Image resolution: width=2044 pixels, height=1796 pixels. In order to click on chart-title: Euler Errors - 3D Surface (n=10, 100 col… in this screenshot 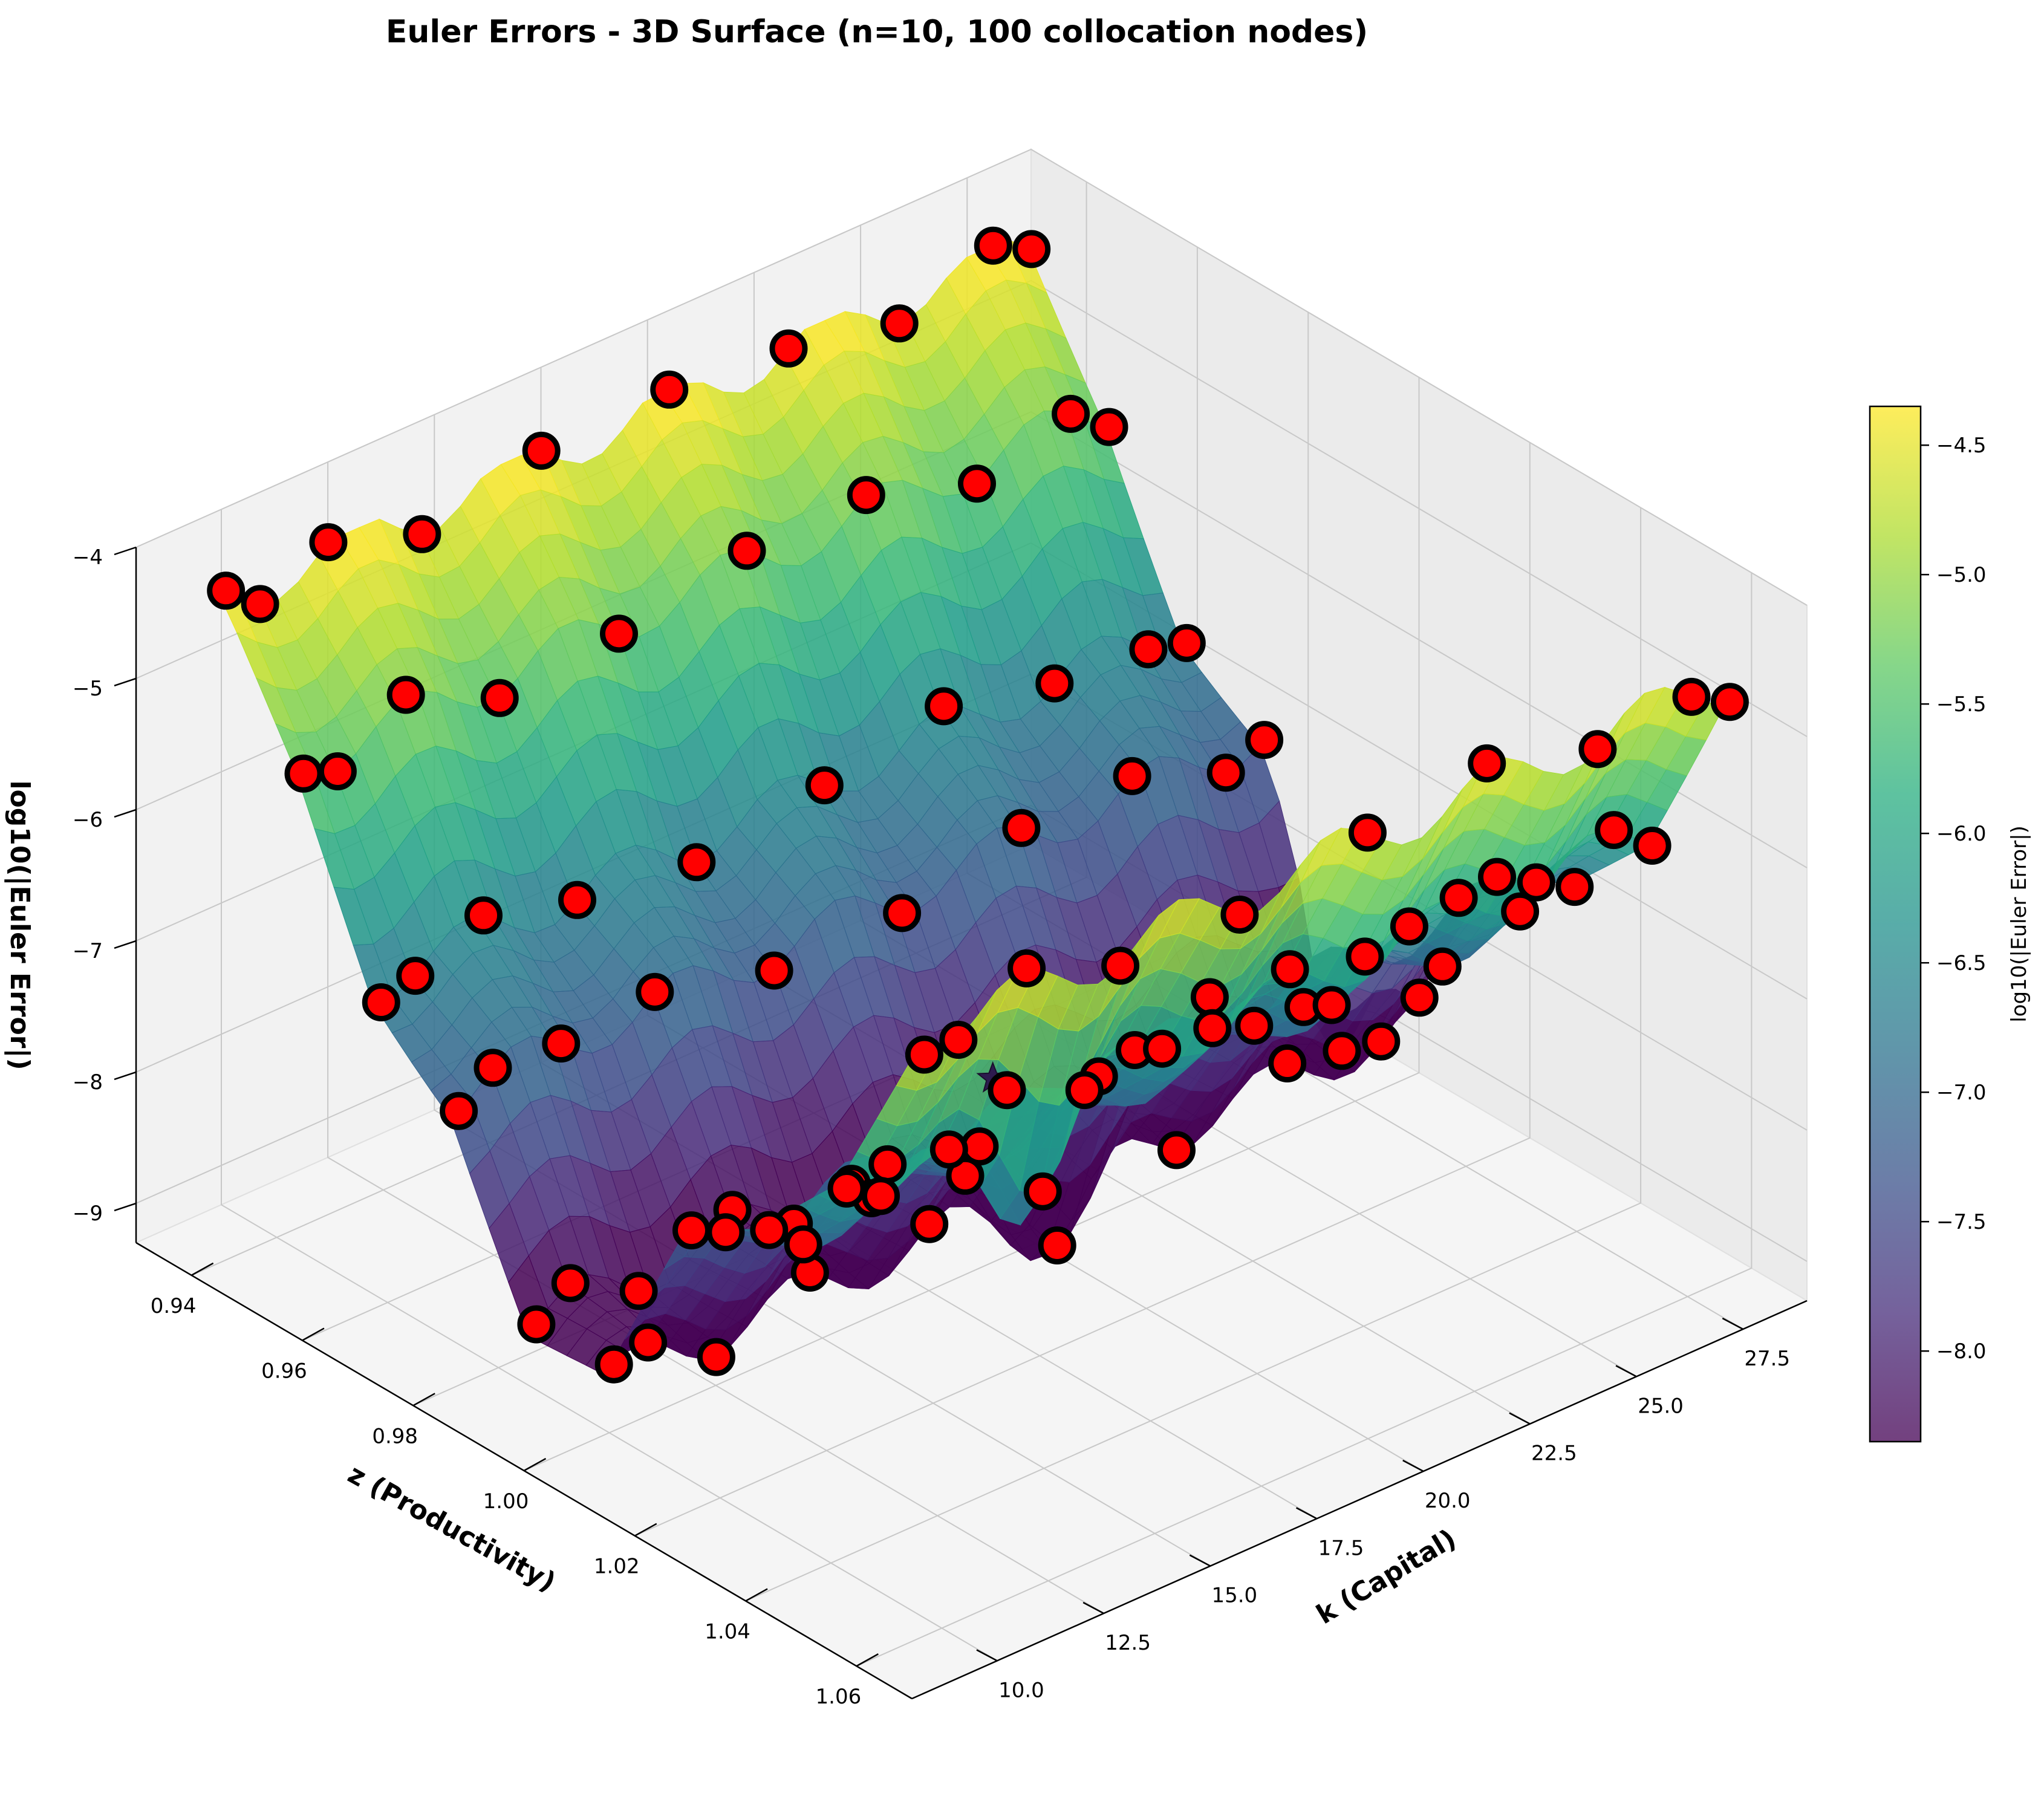, I will do `click(877, 32)`.